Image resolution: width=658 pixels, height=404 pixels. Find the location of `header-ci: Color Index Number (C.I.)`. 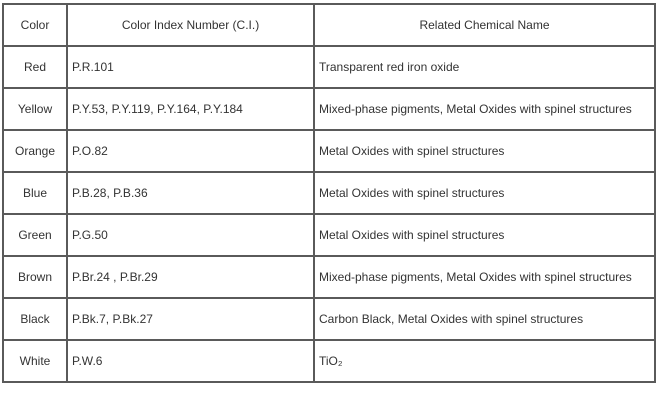

header-ci: Color Index Number (C.I.) is located at coordinates (190, 25).